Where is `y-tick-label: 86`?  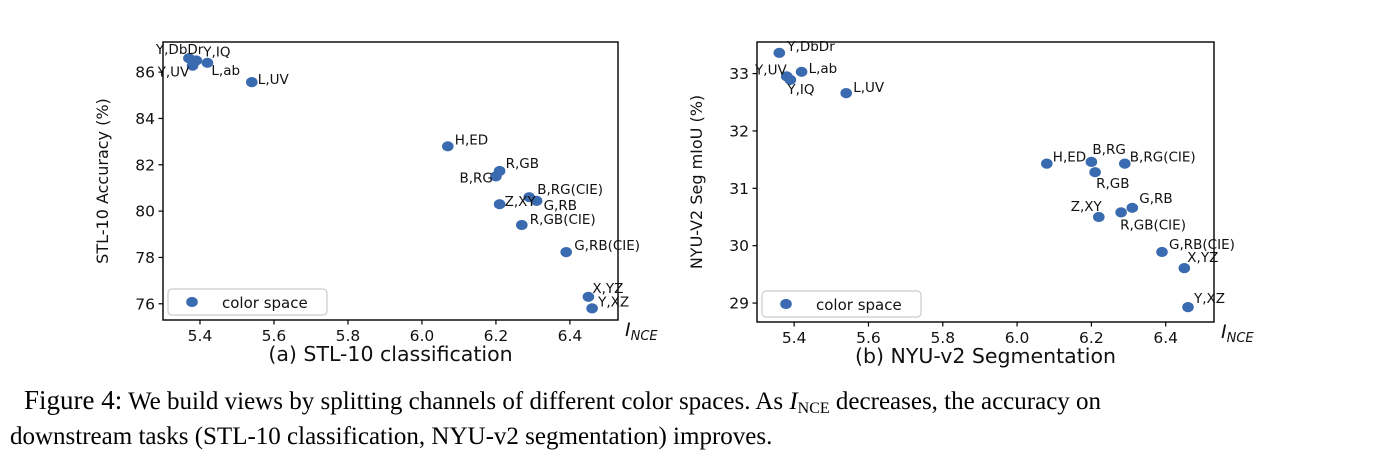
y-tick-label: 86 is located at coordinates (145, 73).